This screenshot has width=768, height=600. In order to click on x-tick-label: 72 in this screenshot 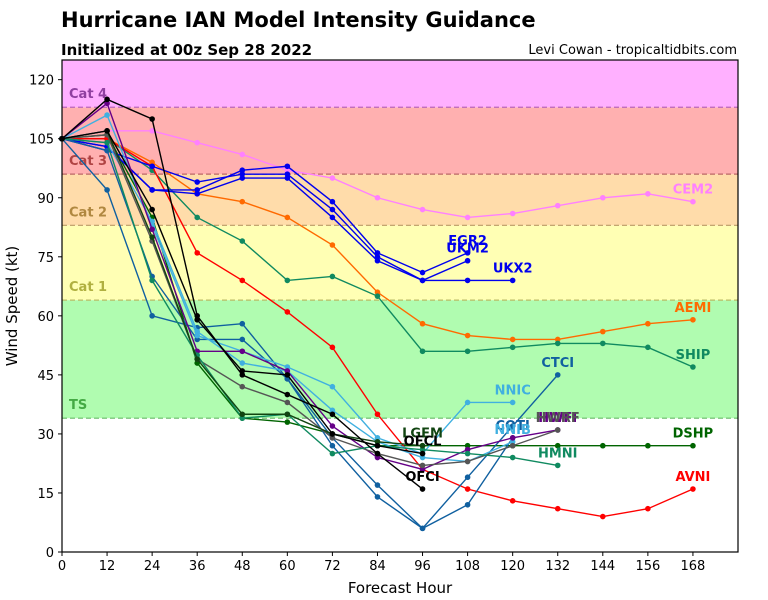, I will do `click(332, 566)`.